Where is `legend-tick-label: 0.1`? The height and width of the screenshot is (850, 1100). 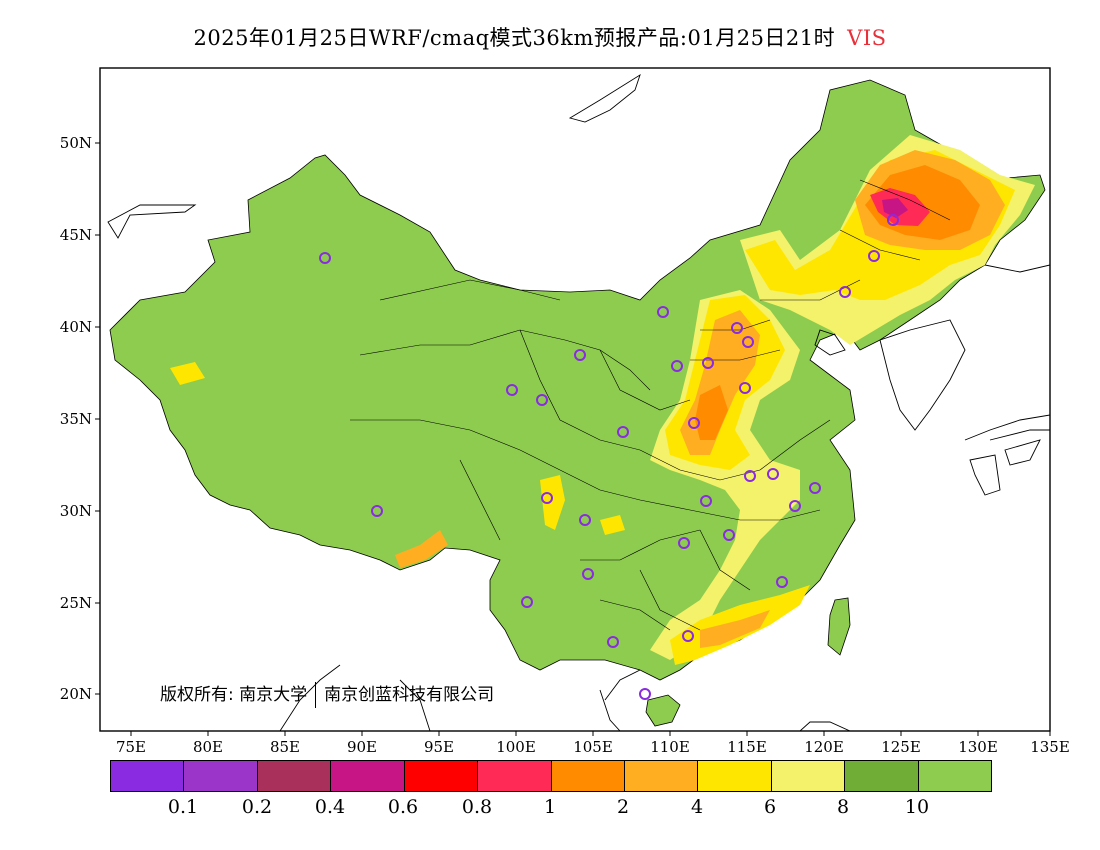
legend-tick-label: 0.1 is located at coordinates (183, 807).